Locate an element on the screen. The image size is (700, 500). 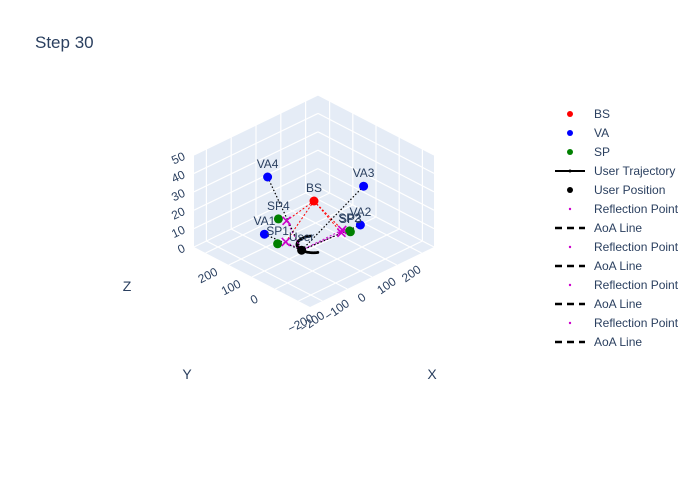
point-label: SP2 is located at coordinates (349, 218).